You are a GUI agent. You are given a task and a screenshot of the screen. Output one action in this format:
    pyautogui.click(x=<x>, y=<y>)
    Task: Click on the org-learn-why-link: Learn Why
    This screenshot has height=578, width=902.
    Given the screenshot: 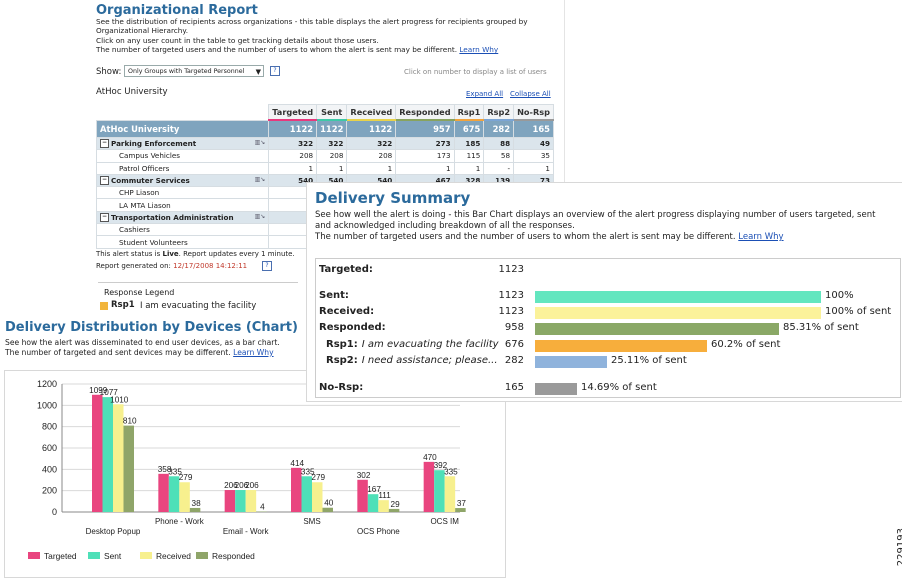 What is the action you would take?
    pyautogui.click(x=479, y=50)
    